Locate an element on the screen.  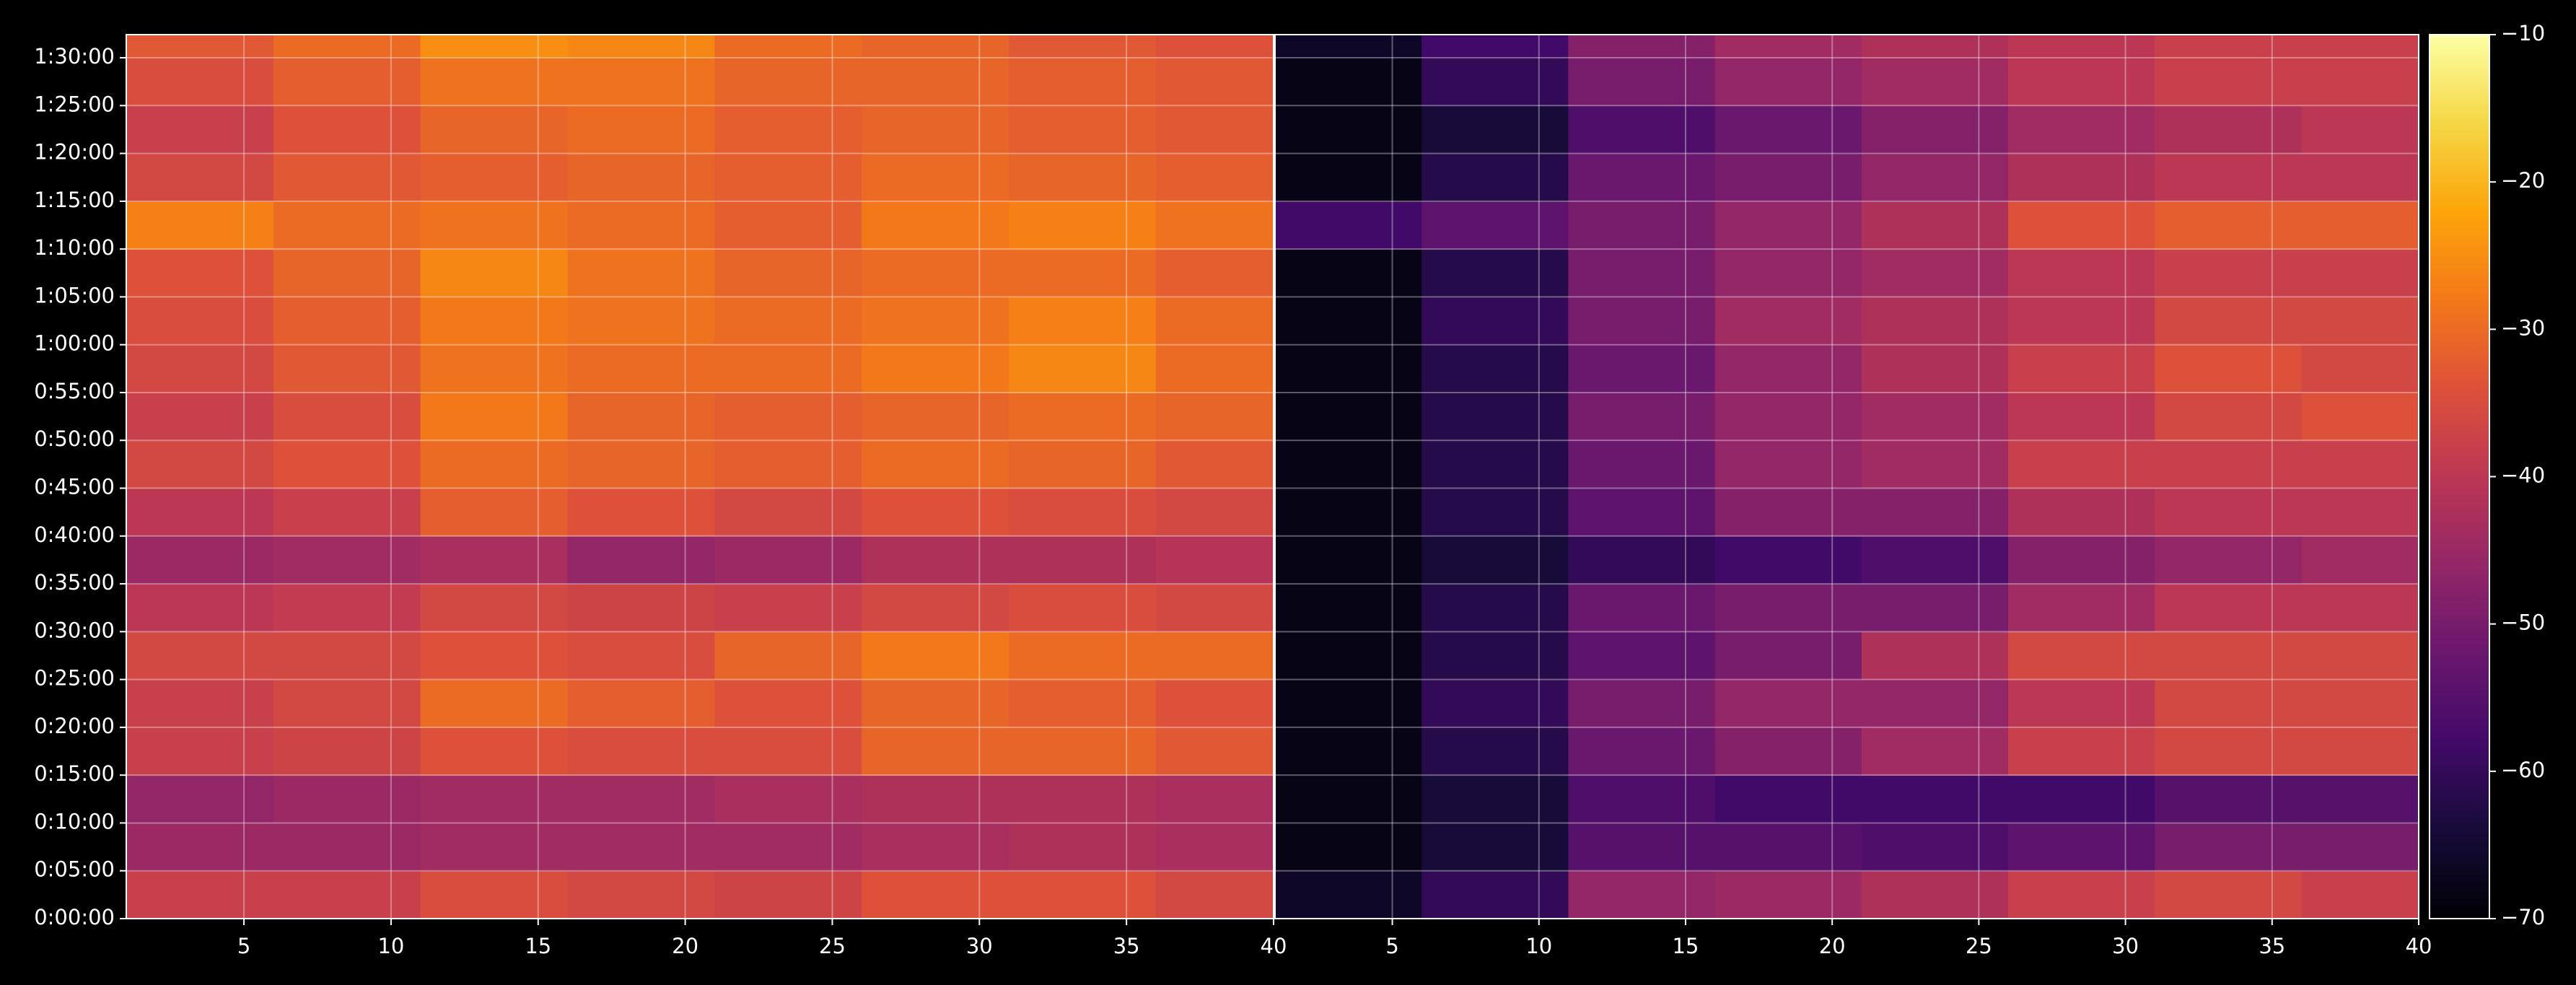
y-tick-label: 1:25:00 is located at coordinates (74, 104).